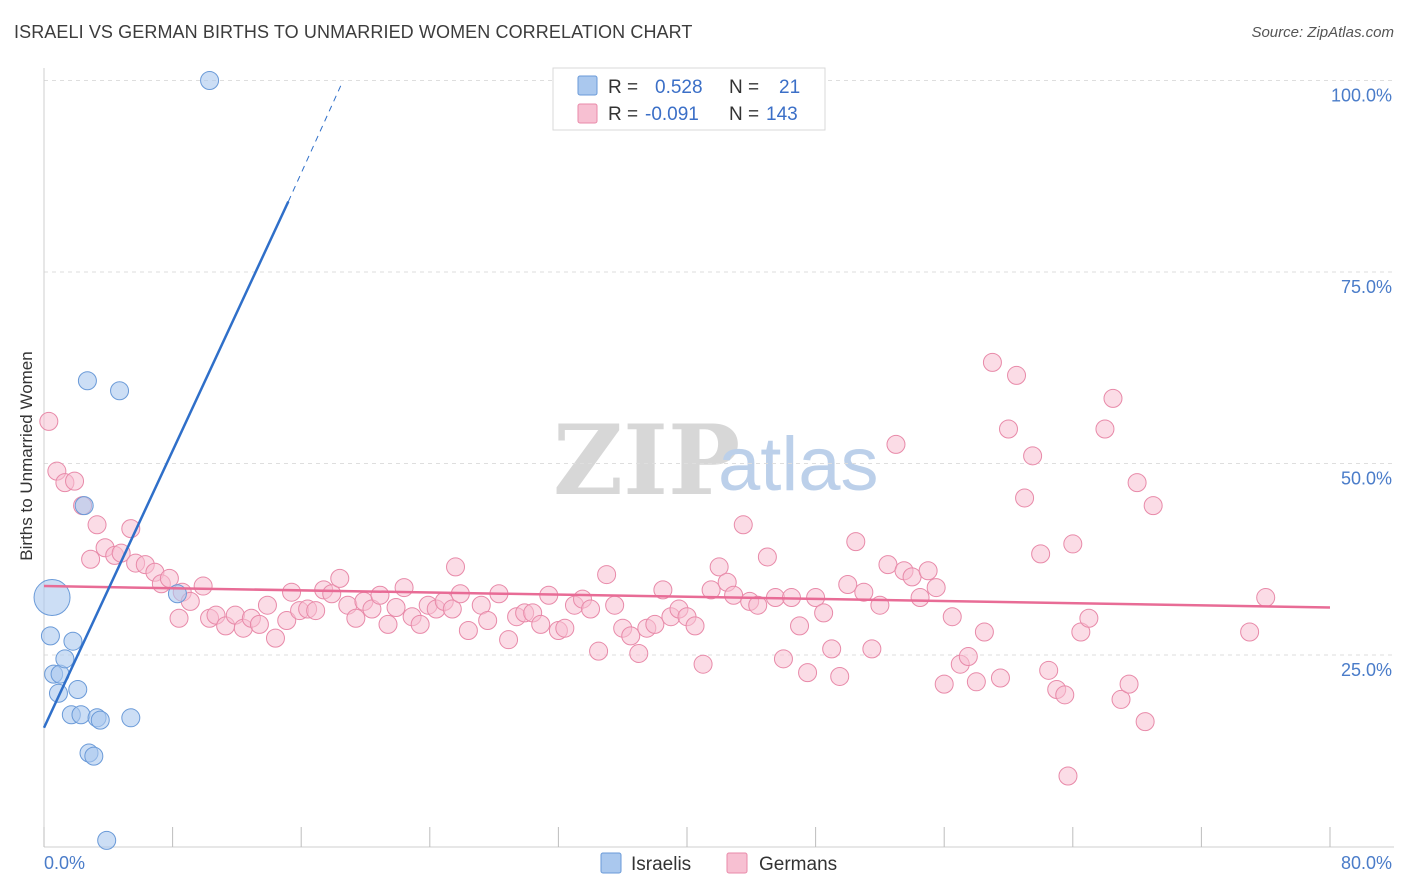 The image size is (1406, 892). Describe the element at coordinates (587, 85) in the screenshot. I see `legend-swatch-israelis` at that location.